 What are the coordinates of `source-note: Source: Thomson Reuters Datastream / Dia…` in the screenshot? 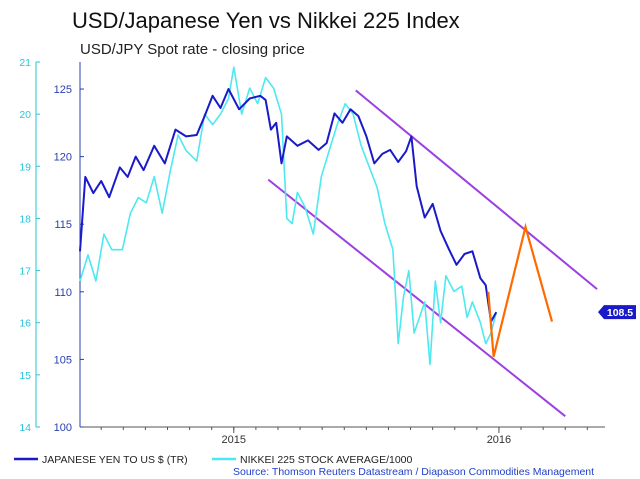 It's located at (413, 472).